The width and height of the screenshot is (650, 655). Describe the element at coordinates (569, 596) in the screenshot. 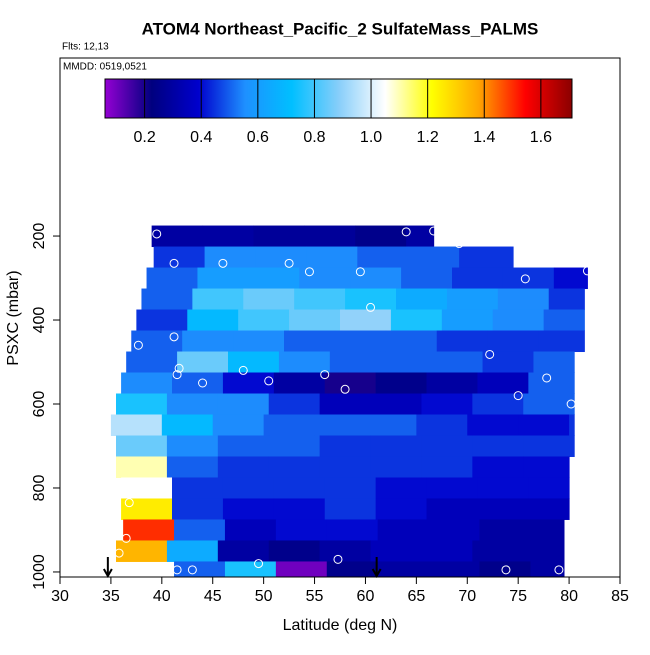

I see `x-tick-label: 80` at that location.